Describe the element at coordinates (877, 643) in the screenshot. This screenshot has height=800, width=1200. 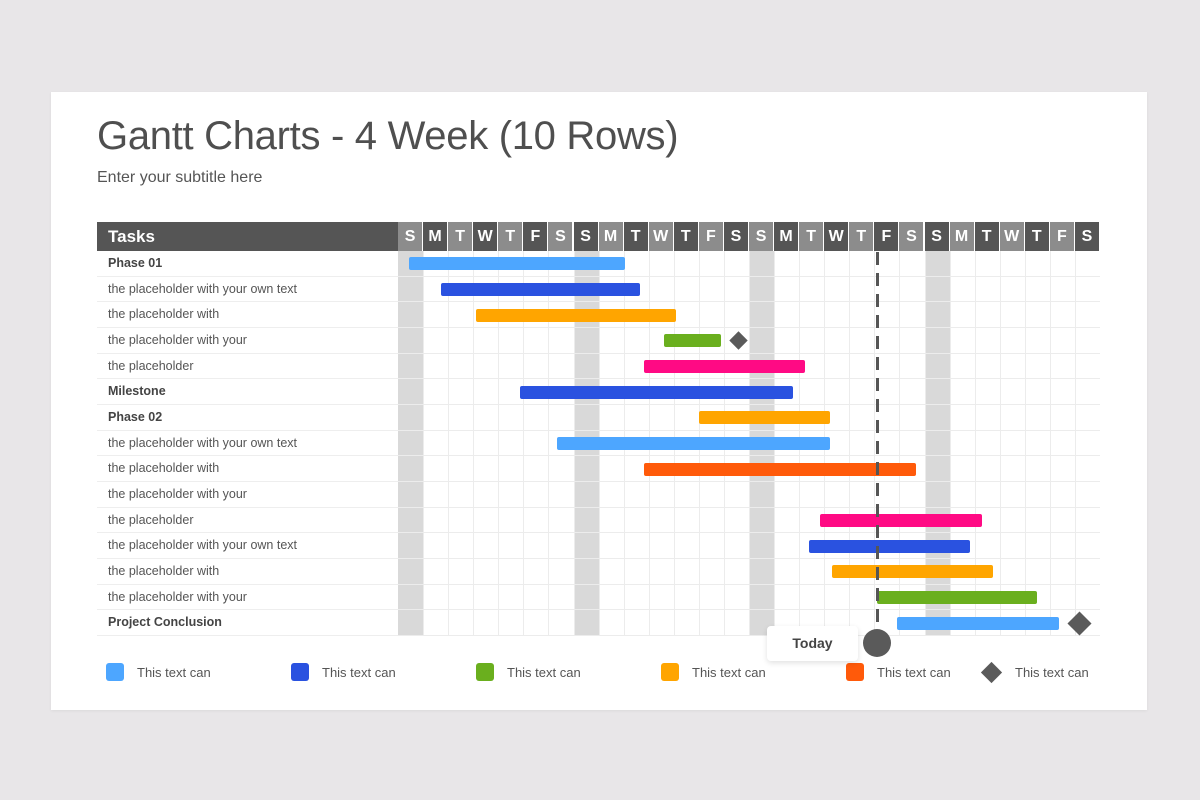
I see `today-marker-dot` at that location.